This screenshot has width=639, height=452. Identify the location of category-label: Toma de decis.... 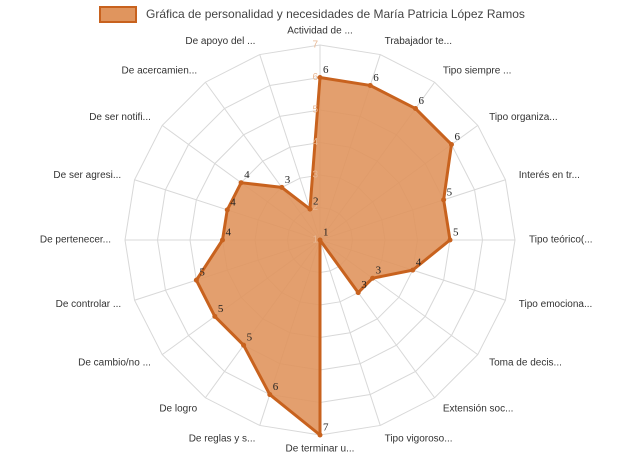
(525, 362).